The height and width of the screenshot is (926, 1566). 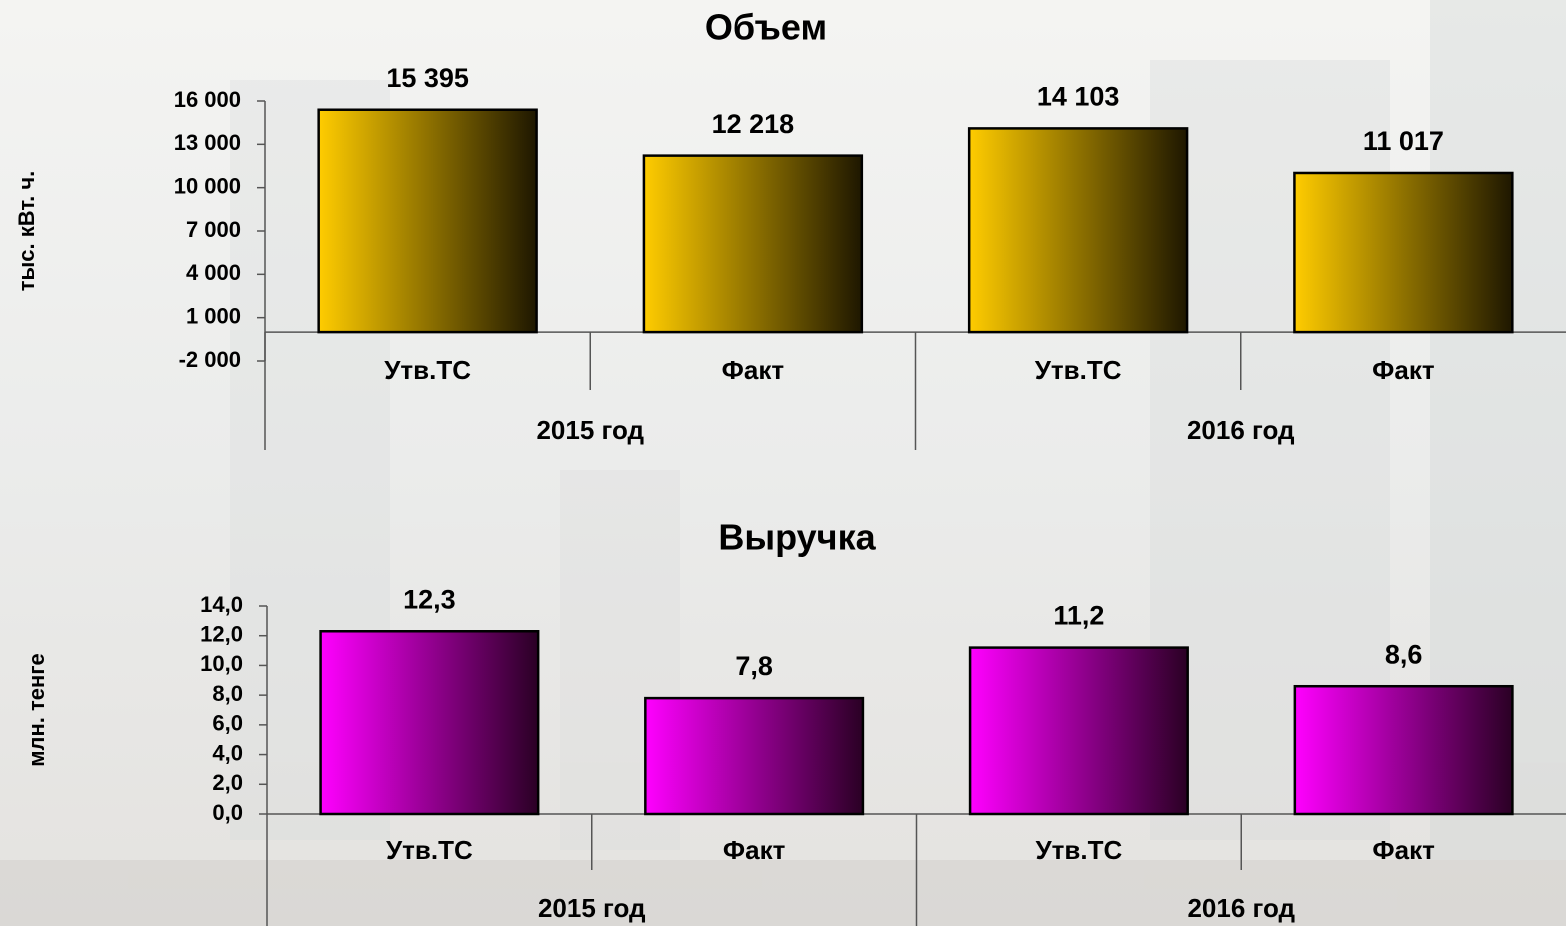 I want to click on value-label: 7,8, so click(x=754, y=666).